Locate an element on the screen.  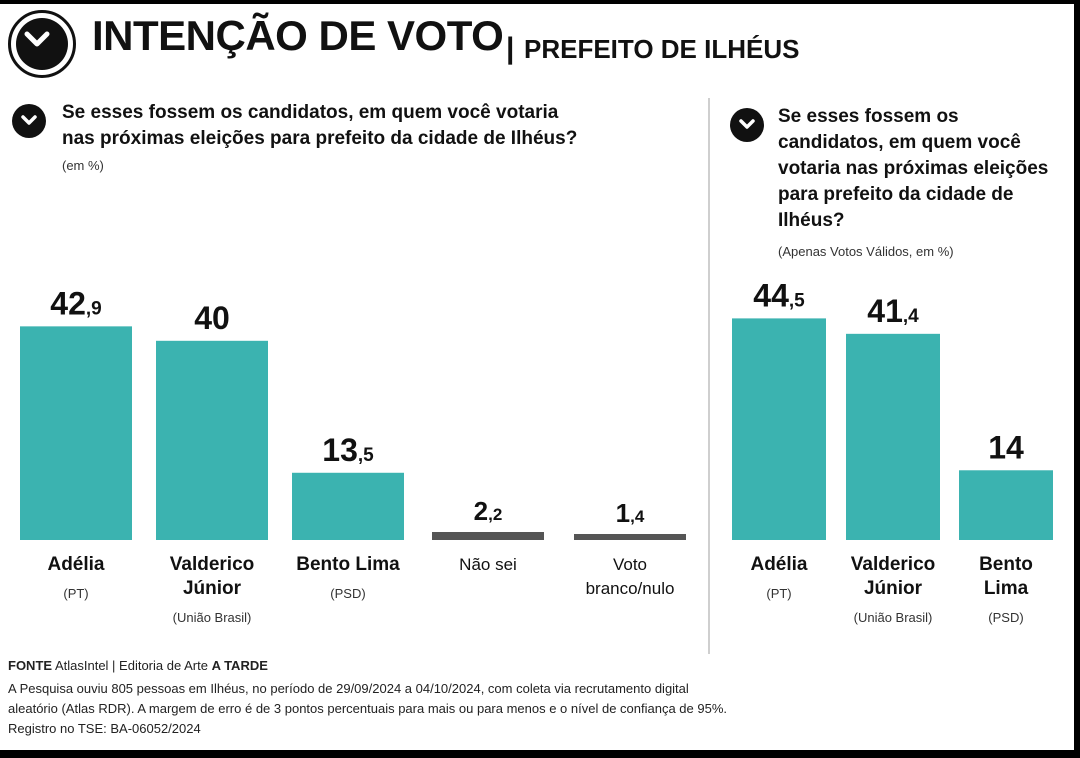
left-value-label-3: 13,5 is located at coordinates (348, 450).